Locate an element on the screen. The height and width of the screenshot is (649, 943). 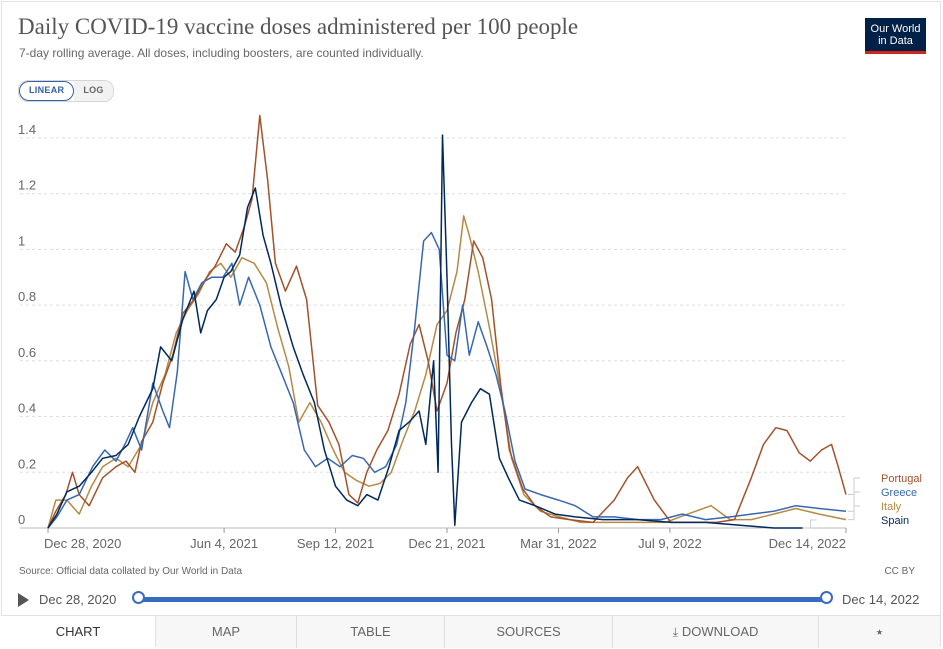
y-tick-label: 0.6 is located at coordinates (27, 352).